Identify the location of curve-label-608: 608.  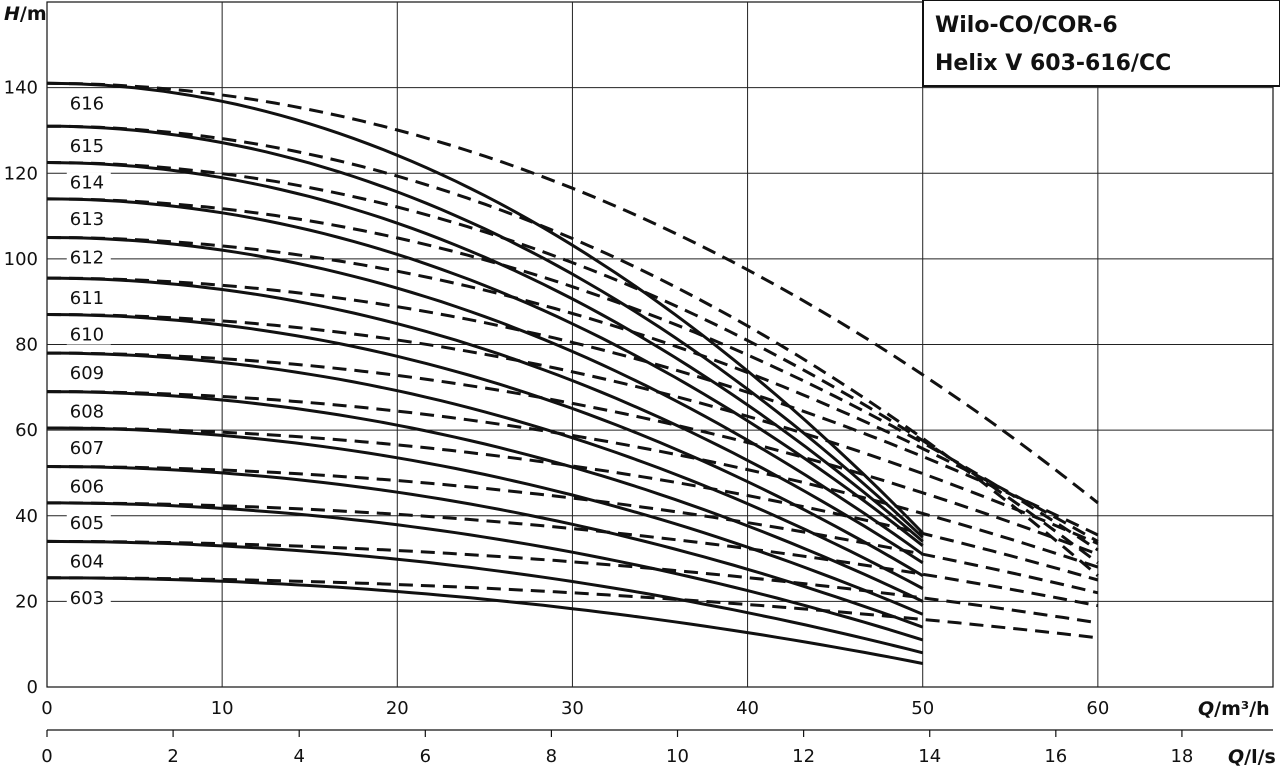
(87, 412).